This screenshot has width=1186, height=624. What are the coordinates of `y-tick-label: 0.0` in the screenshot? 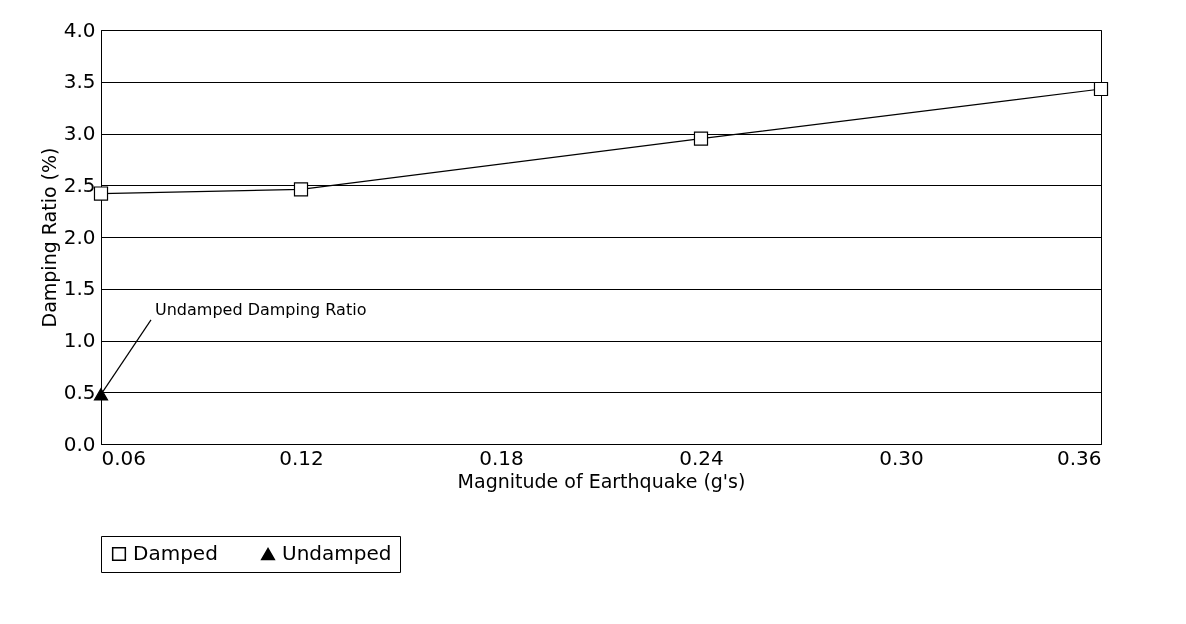 It's located at (79, 443).